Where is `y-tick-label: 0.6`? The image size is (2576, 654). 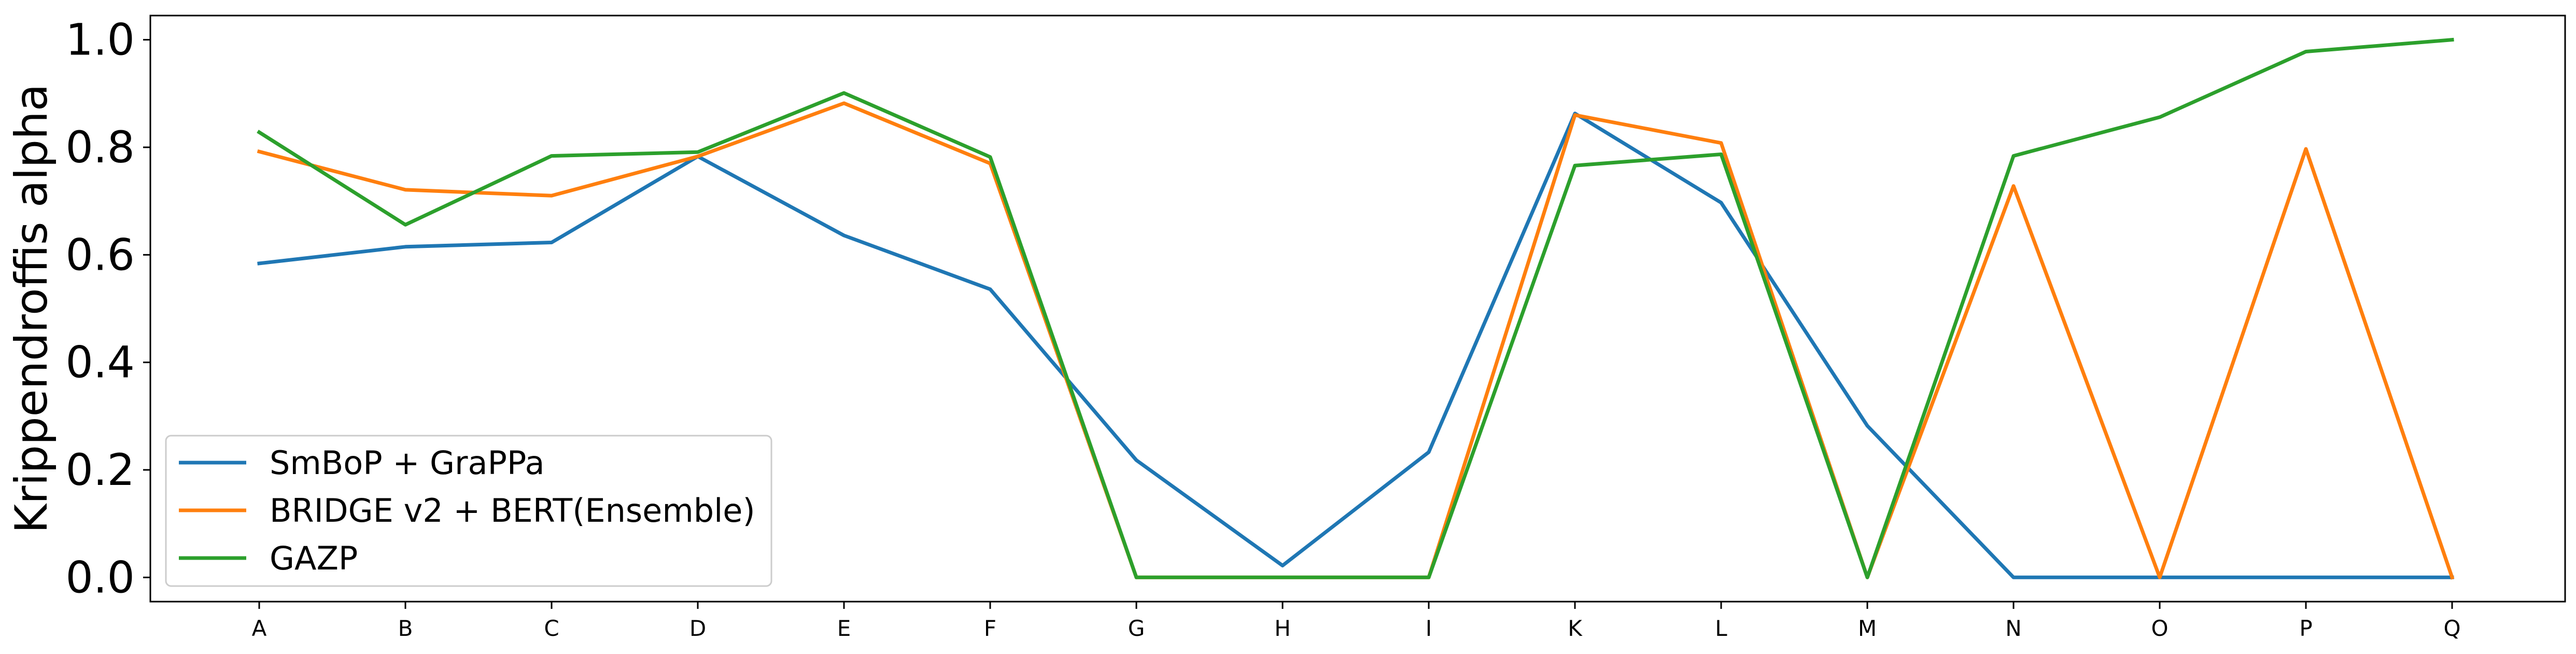 y-tick-label: 0.6 is located at coordinates (100, 255).